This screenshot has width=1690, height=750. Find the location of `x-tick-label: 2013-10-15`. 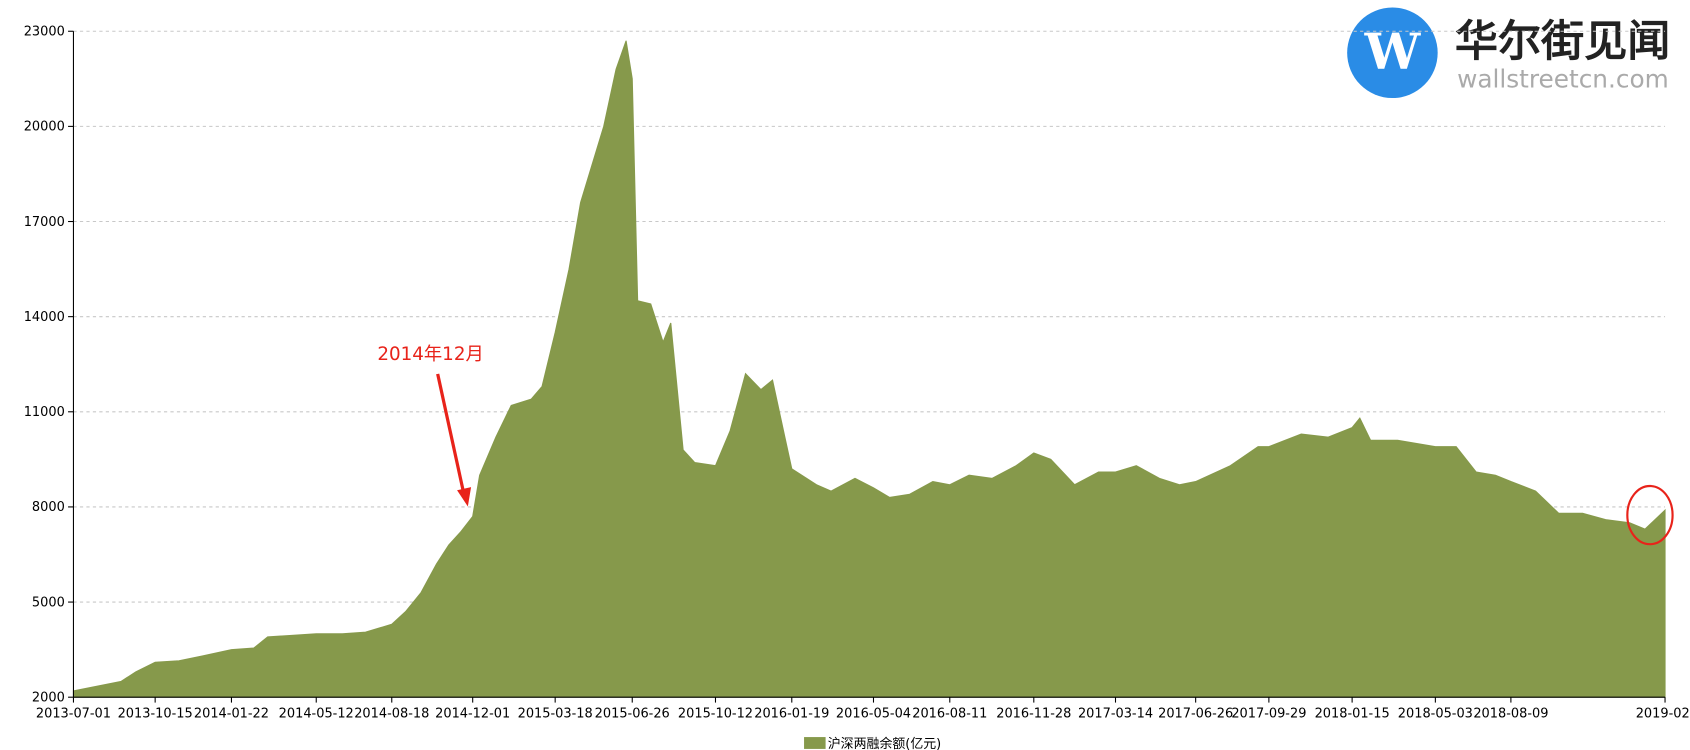

x-tick-label: 2013-10-15 is located at coordinates (155, 714).